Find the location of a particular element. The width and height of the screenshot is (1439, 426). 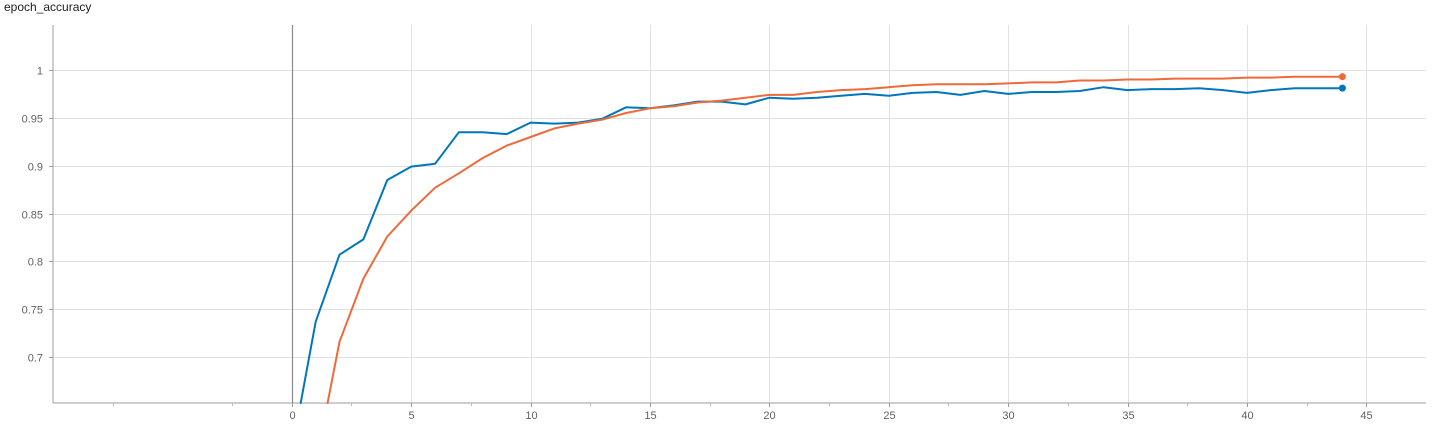

y-tick-label: 0.75 is located at coordinates (32, 311).